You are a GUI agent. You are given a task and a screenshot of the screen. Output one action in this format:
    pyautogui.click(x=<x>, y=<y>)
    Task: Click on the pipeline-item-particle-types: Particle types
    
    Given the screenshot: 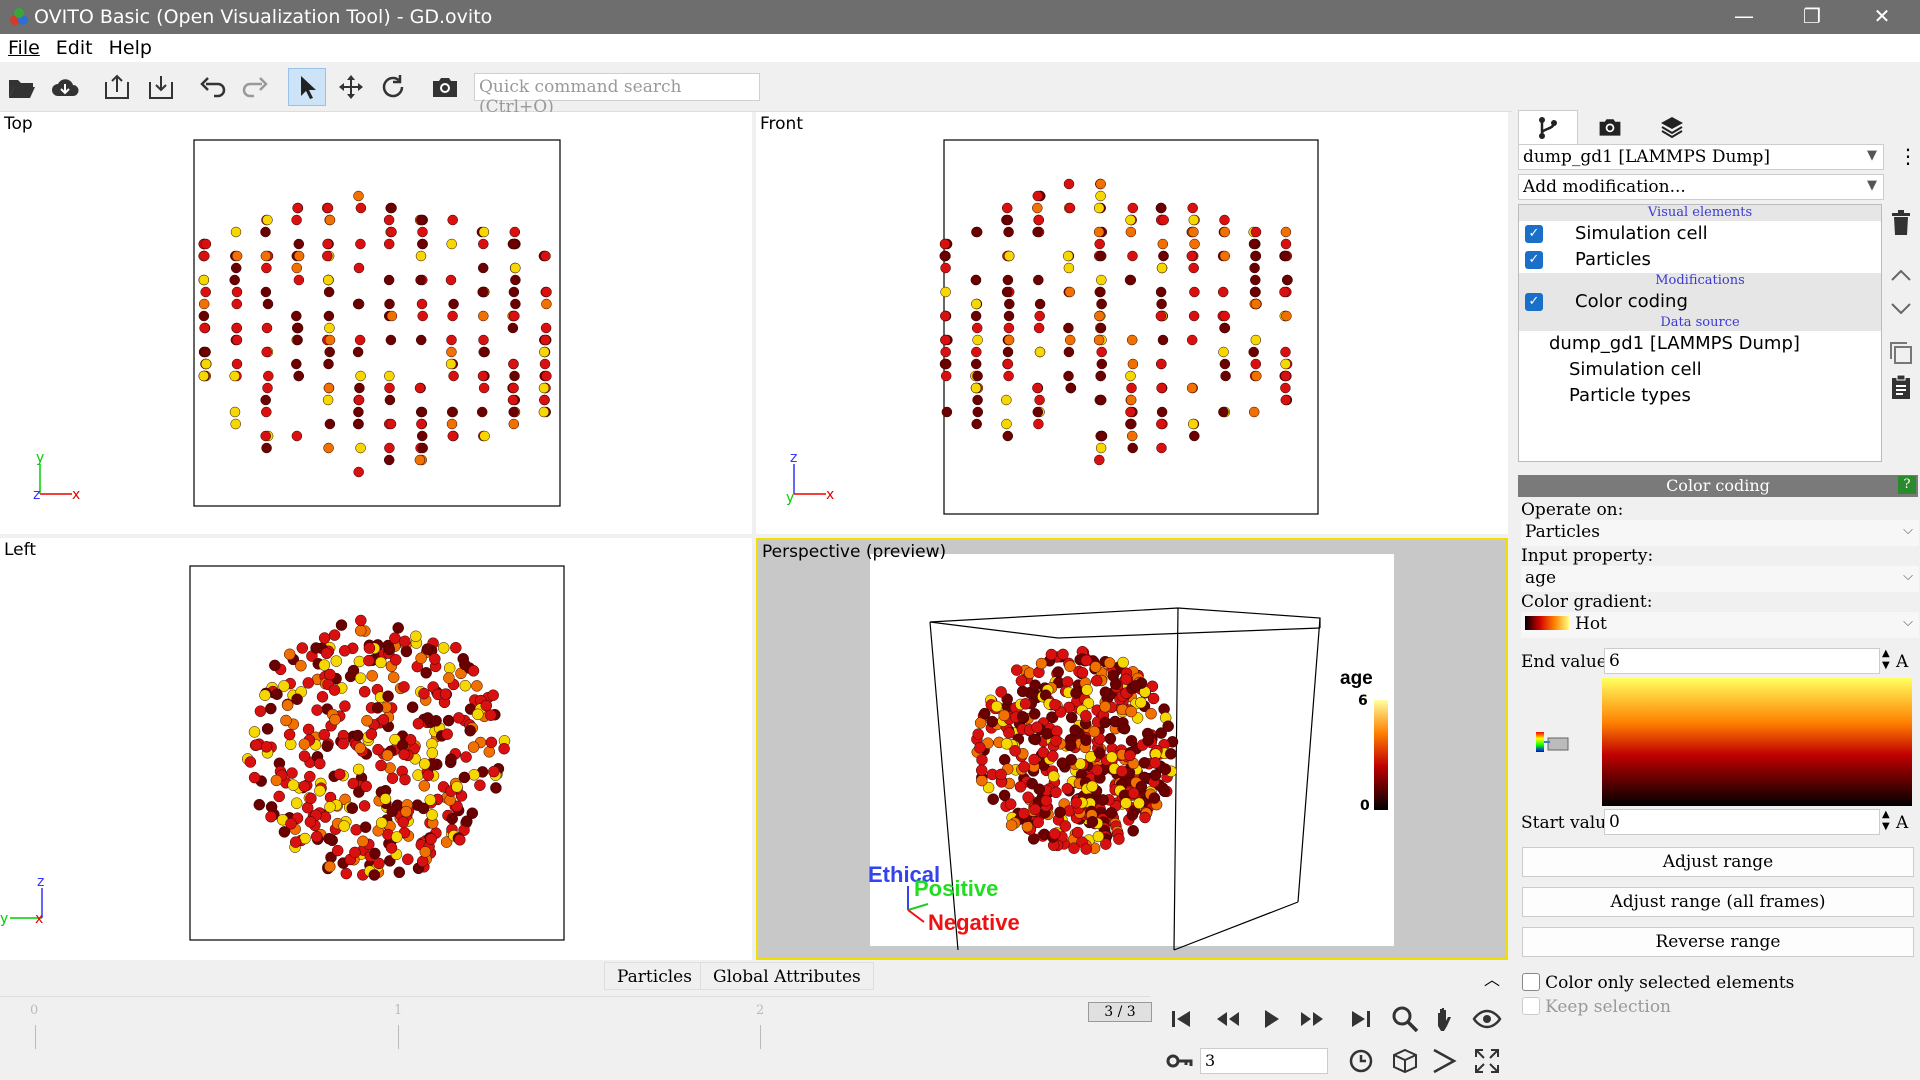 What is the action you would take?
    pyautogui.click(x=1700, y=396)
    